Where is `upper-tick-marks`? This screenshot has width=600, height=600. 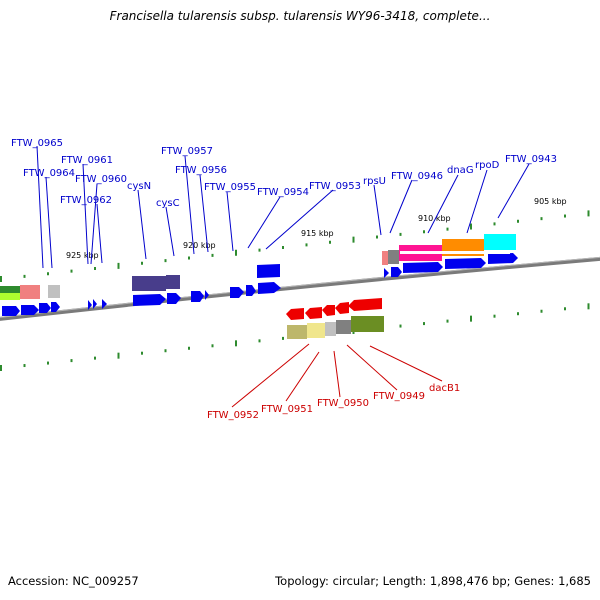 upper-tick-marks is located at coordinates (295, 246).